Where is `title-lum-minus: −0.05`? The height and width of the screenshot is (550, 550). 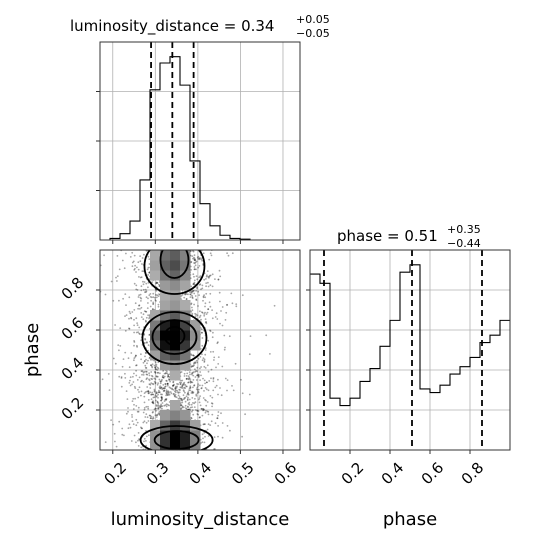
title-lum-minus: −0.05 is located at coordinates (313, 33).